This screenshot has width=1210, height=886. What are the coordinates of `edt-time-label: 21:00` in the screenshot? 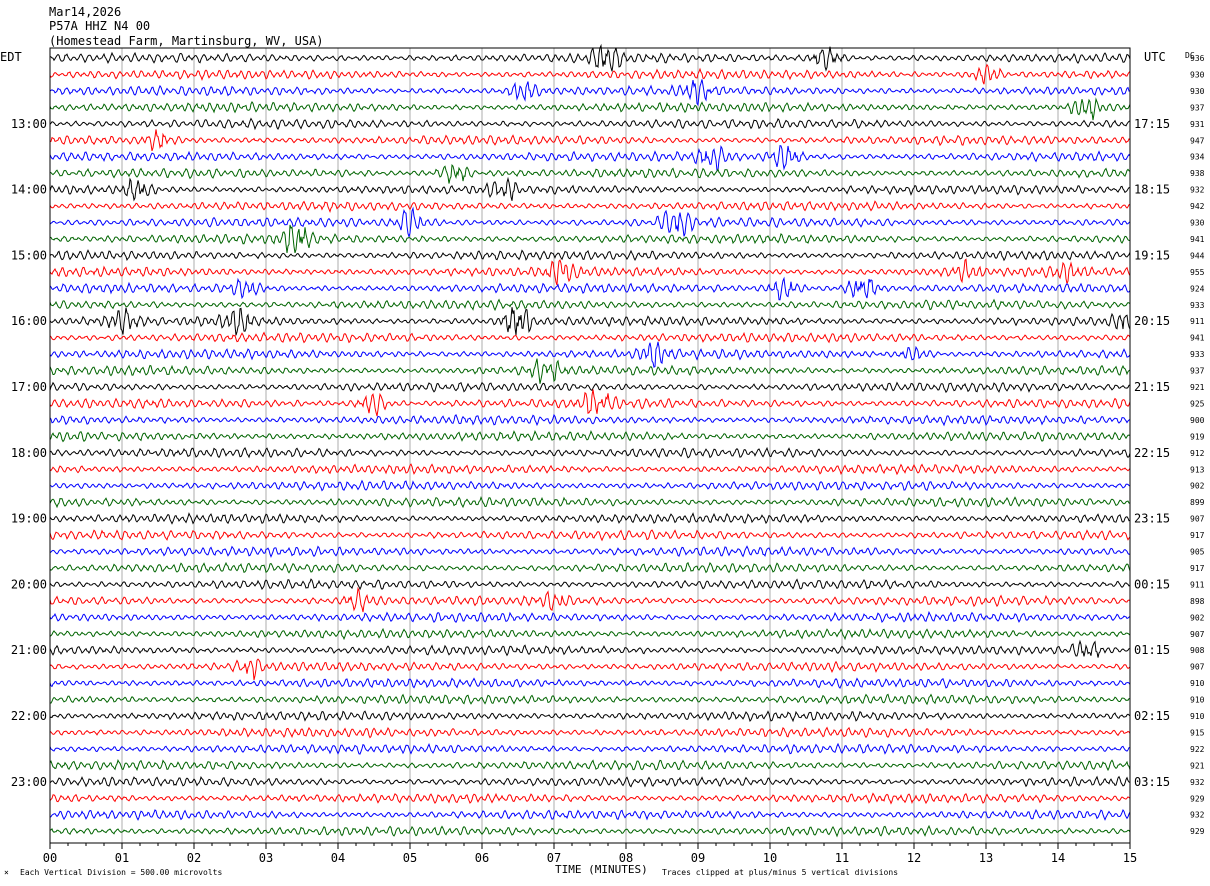 It's located at (29, 650).